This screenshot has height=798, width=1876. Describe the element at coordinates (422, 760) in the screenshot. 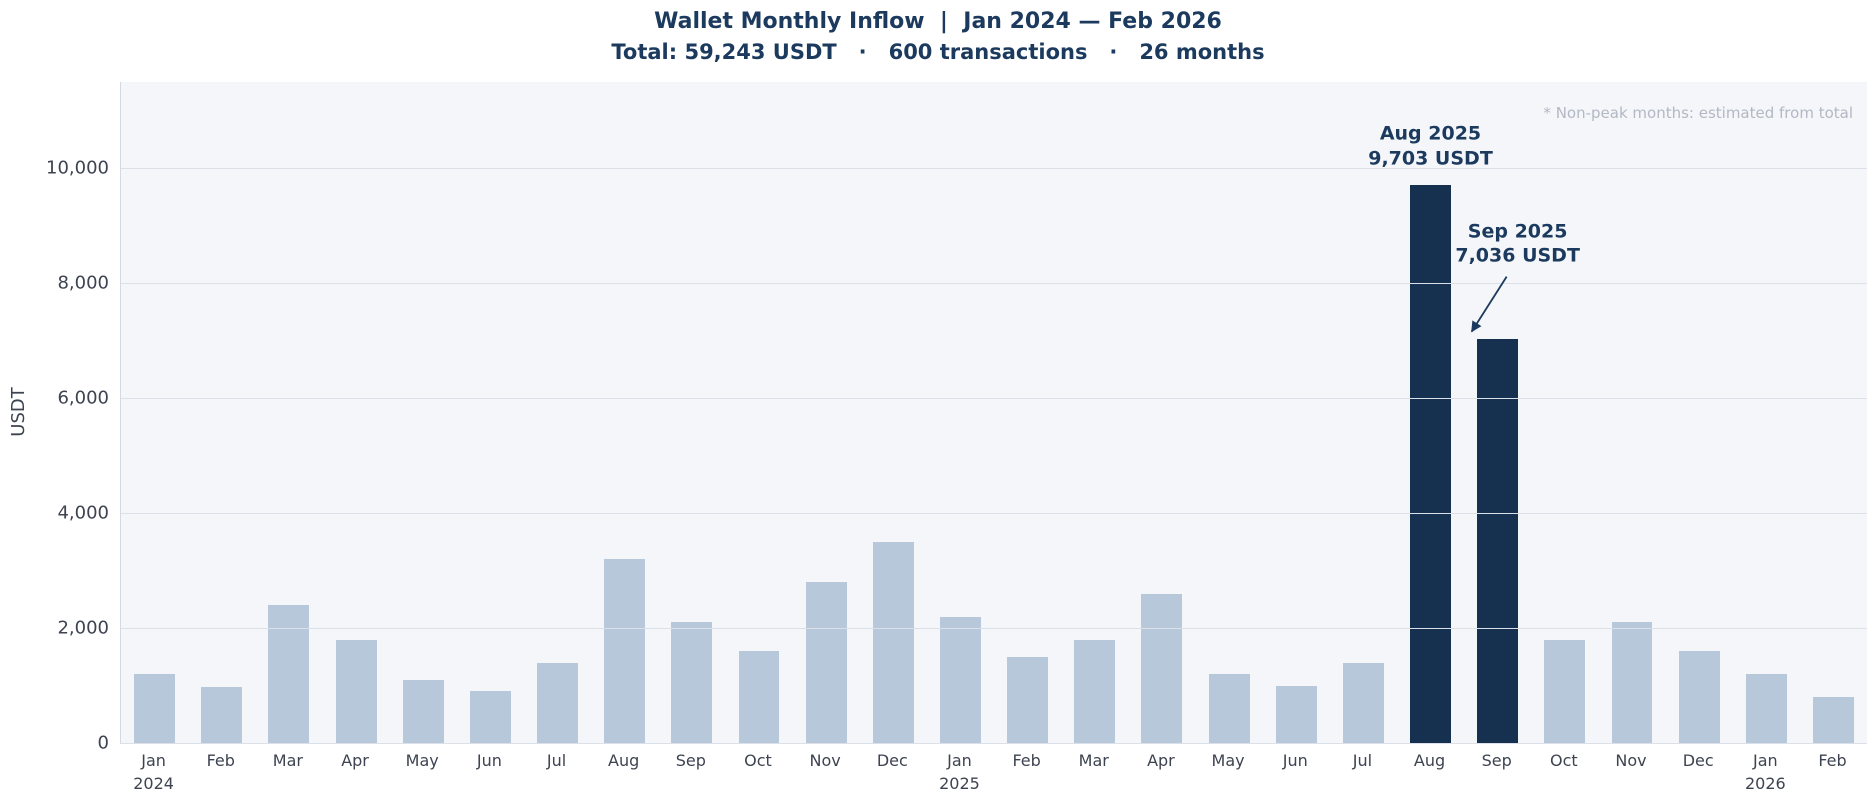

I see `x-axis-label-may-2024: May` at that location.